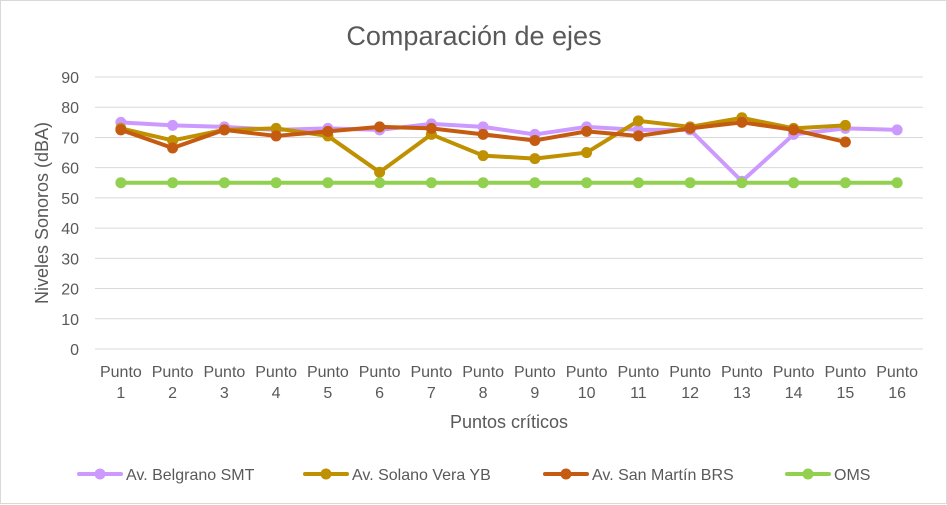 The width and height of the screenshot is (947, 505). Describe the element at coordinates (70, 169) in the screenshot. I see `y-tick-label: 60` at that location.